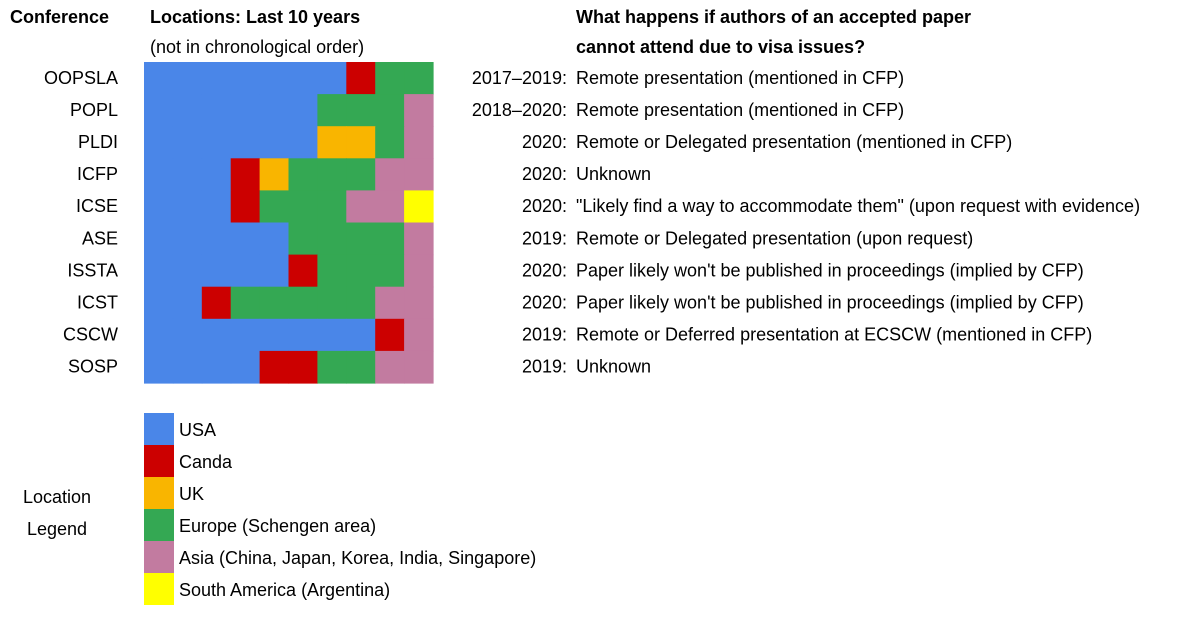 This screenshot has height=622, width=1200. What do you see at coordinates (284, 590) in the screenshot?
I see `legend-label: South America (Argentina)` at bounding box center [284, 590].